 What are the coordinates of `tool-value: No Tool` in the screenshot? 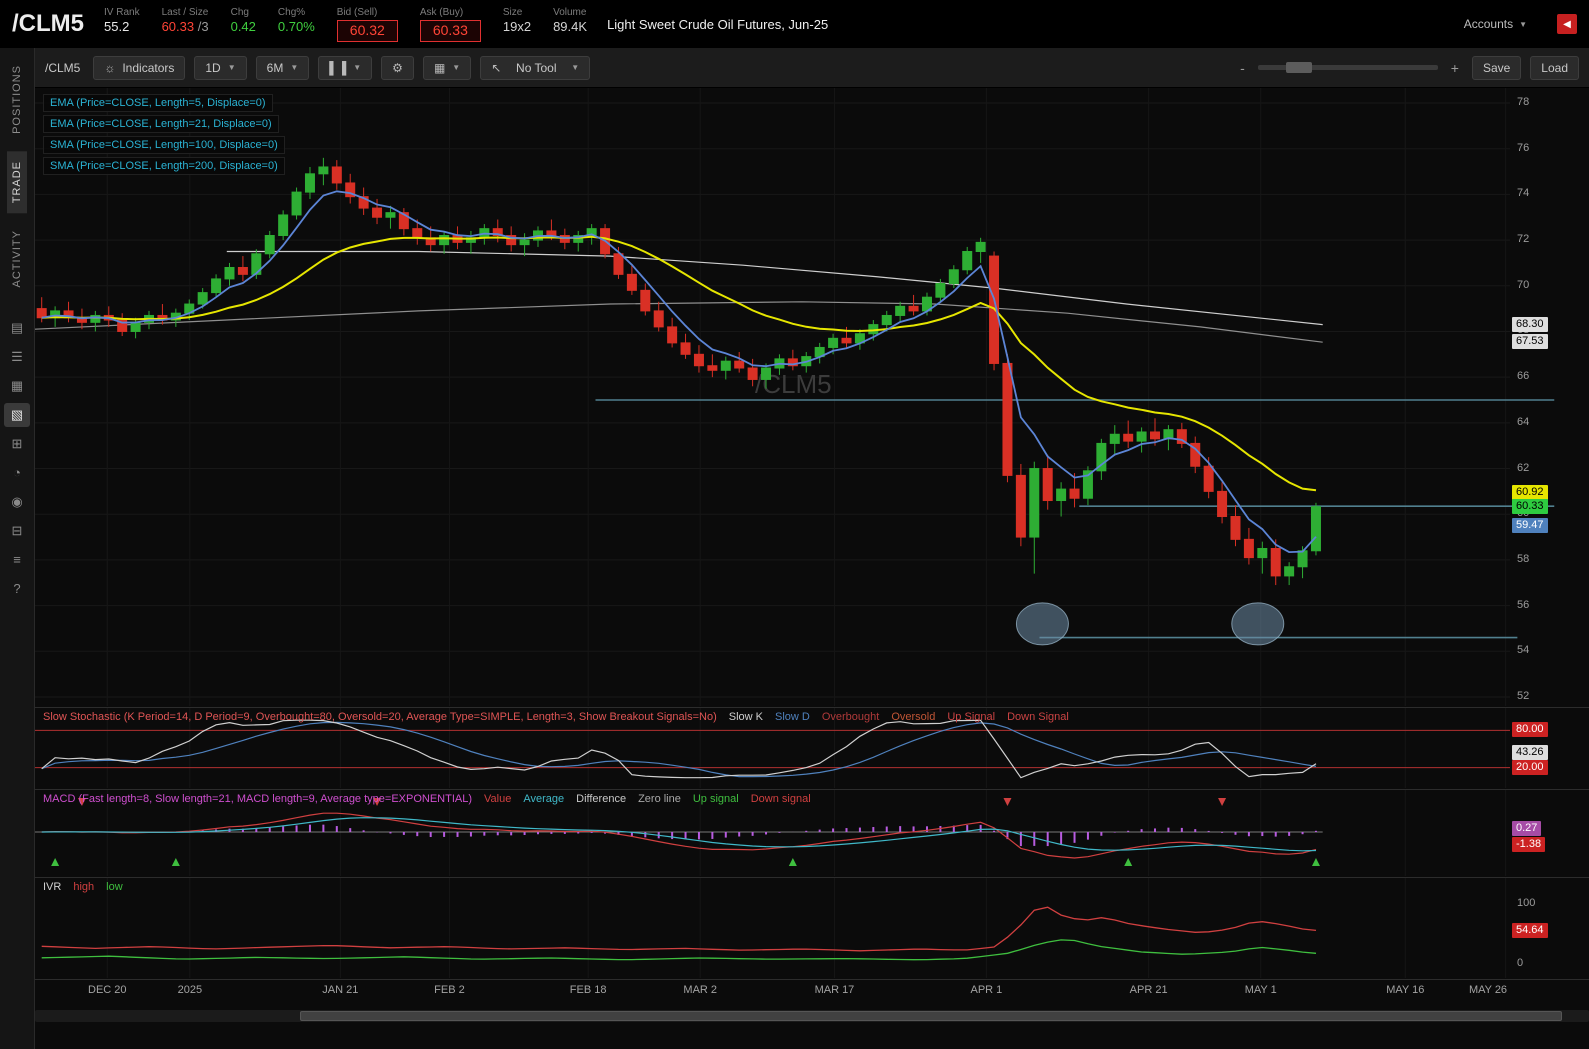 It's located at (536, 67).